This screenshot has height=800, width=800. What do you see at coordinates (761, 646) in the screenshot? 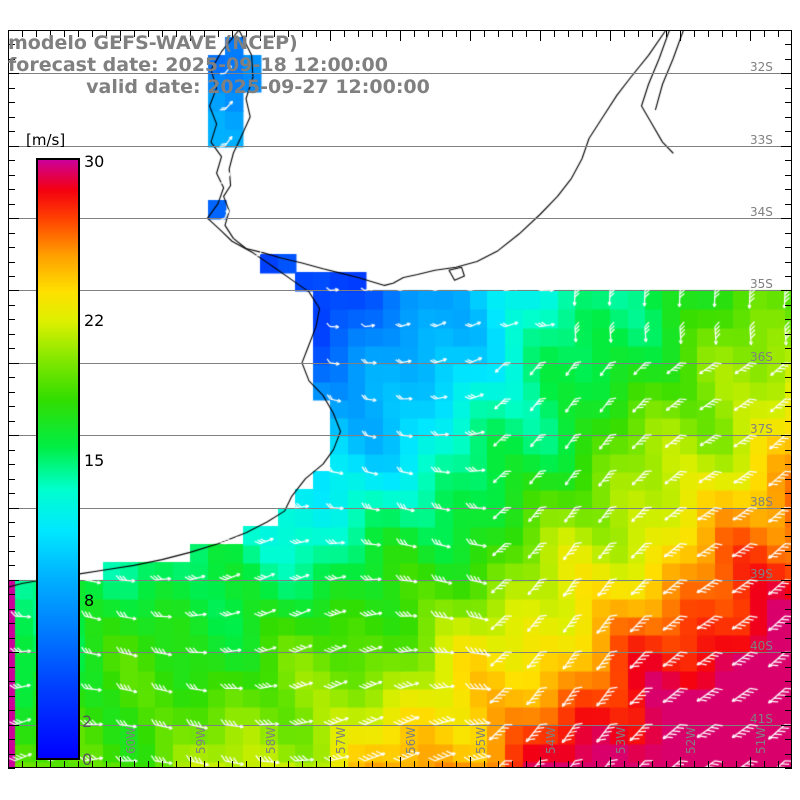
I see `lat-label-40S: 40S` at bounding box center [761, 646].